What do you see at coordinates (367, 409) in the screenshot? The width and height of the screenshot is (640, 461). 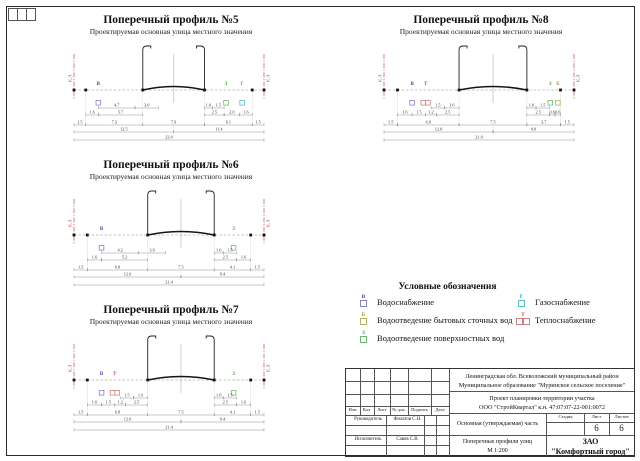 I see `stamp-col-kol: Кол.` at bounding box center [367, 409].